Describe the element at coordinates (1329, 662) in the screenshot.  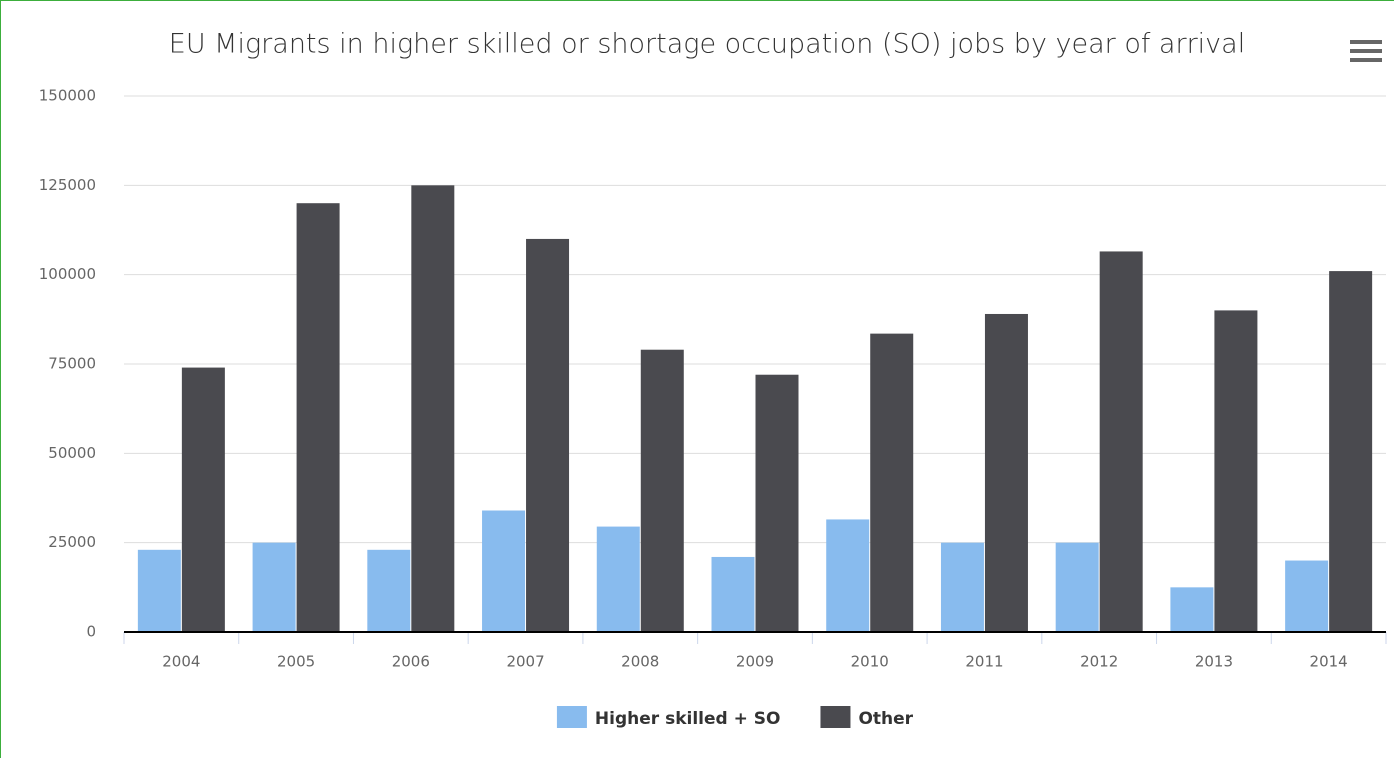
I see `x-tick-label: 2014` at that location.